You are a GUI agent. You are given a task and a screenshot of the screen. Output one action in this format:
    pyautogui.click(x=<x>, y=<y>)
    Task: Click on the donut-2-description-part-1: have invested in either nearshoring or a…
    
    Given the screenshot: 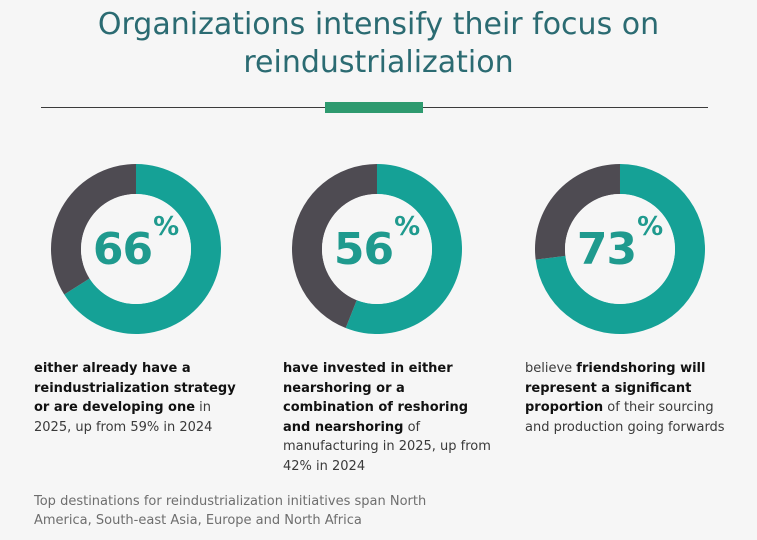 What is the action you would take?
    pyautogui.click(x=376, y=398)
    